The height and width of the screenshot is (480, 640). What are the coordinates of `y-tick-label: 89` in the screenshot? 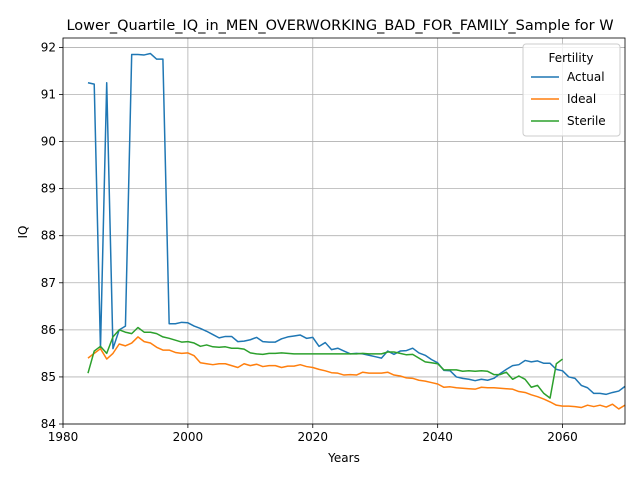 It's located at (48, 189).